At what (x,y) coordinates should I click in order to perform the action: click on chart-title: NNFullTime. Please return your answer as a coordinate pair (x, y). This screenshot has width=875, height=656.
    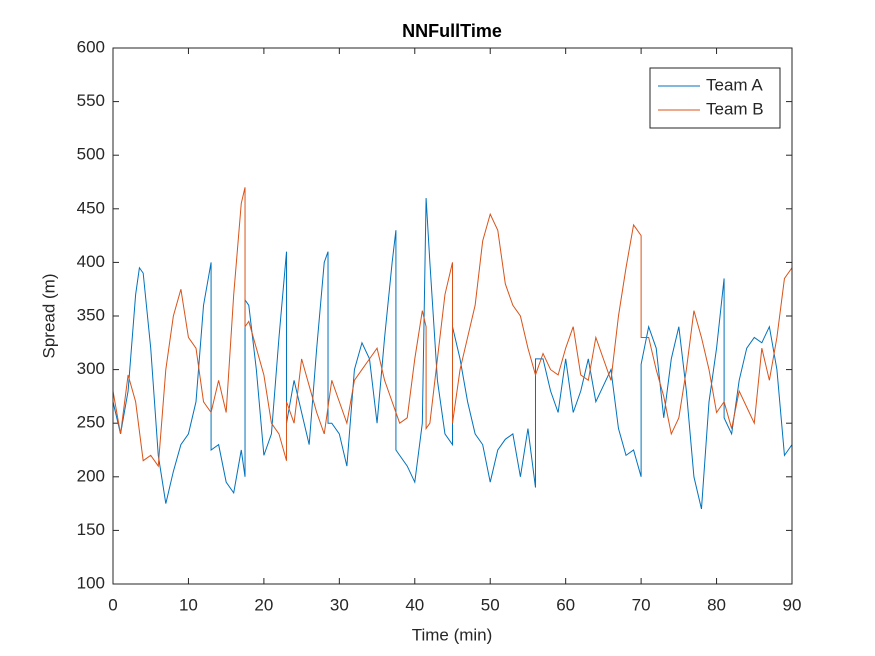
    Looking at the image, I should click on (452, 31).